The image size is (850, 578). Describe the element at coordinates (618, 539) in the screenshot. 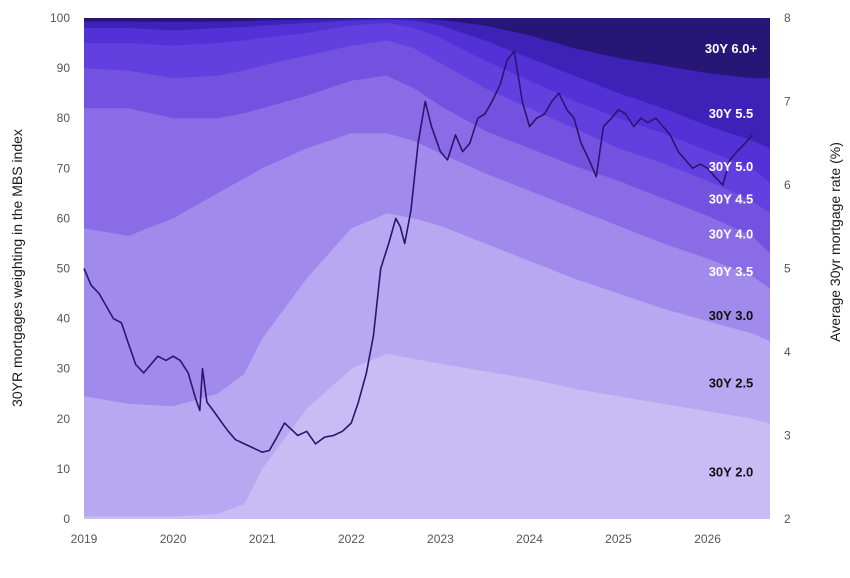

I see `x-tick-label: 2025` at that location.